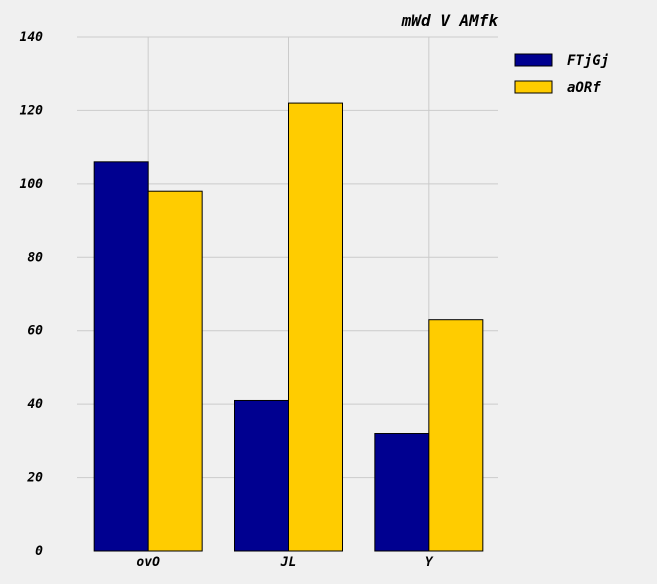 Image resolution: width=657 pixels, height=584 pixels. I want to click on x-tick-label: Y, so click(429, 562).